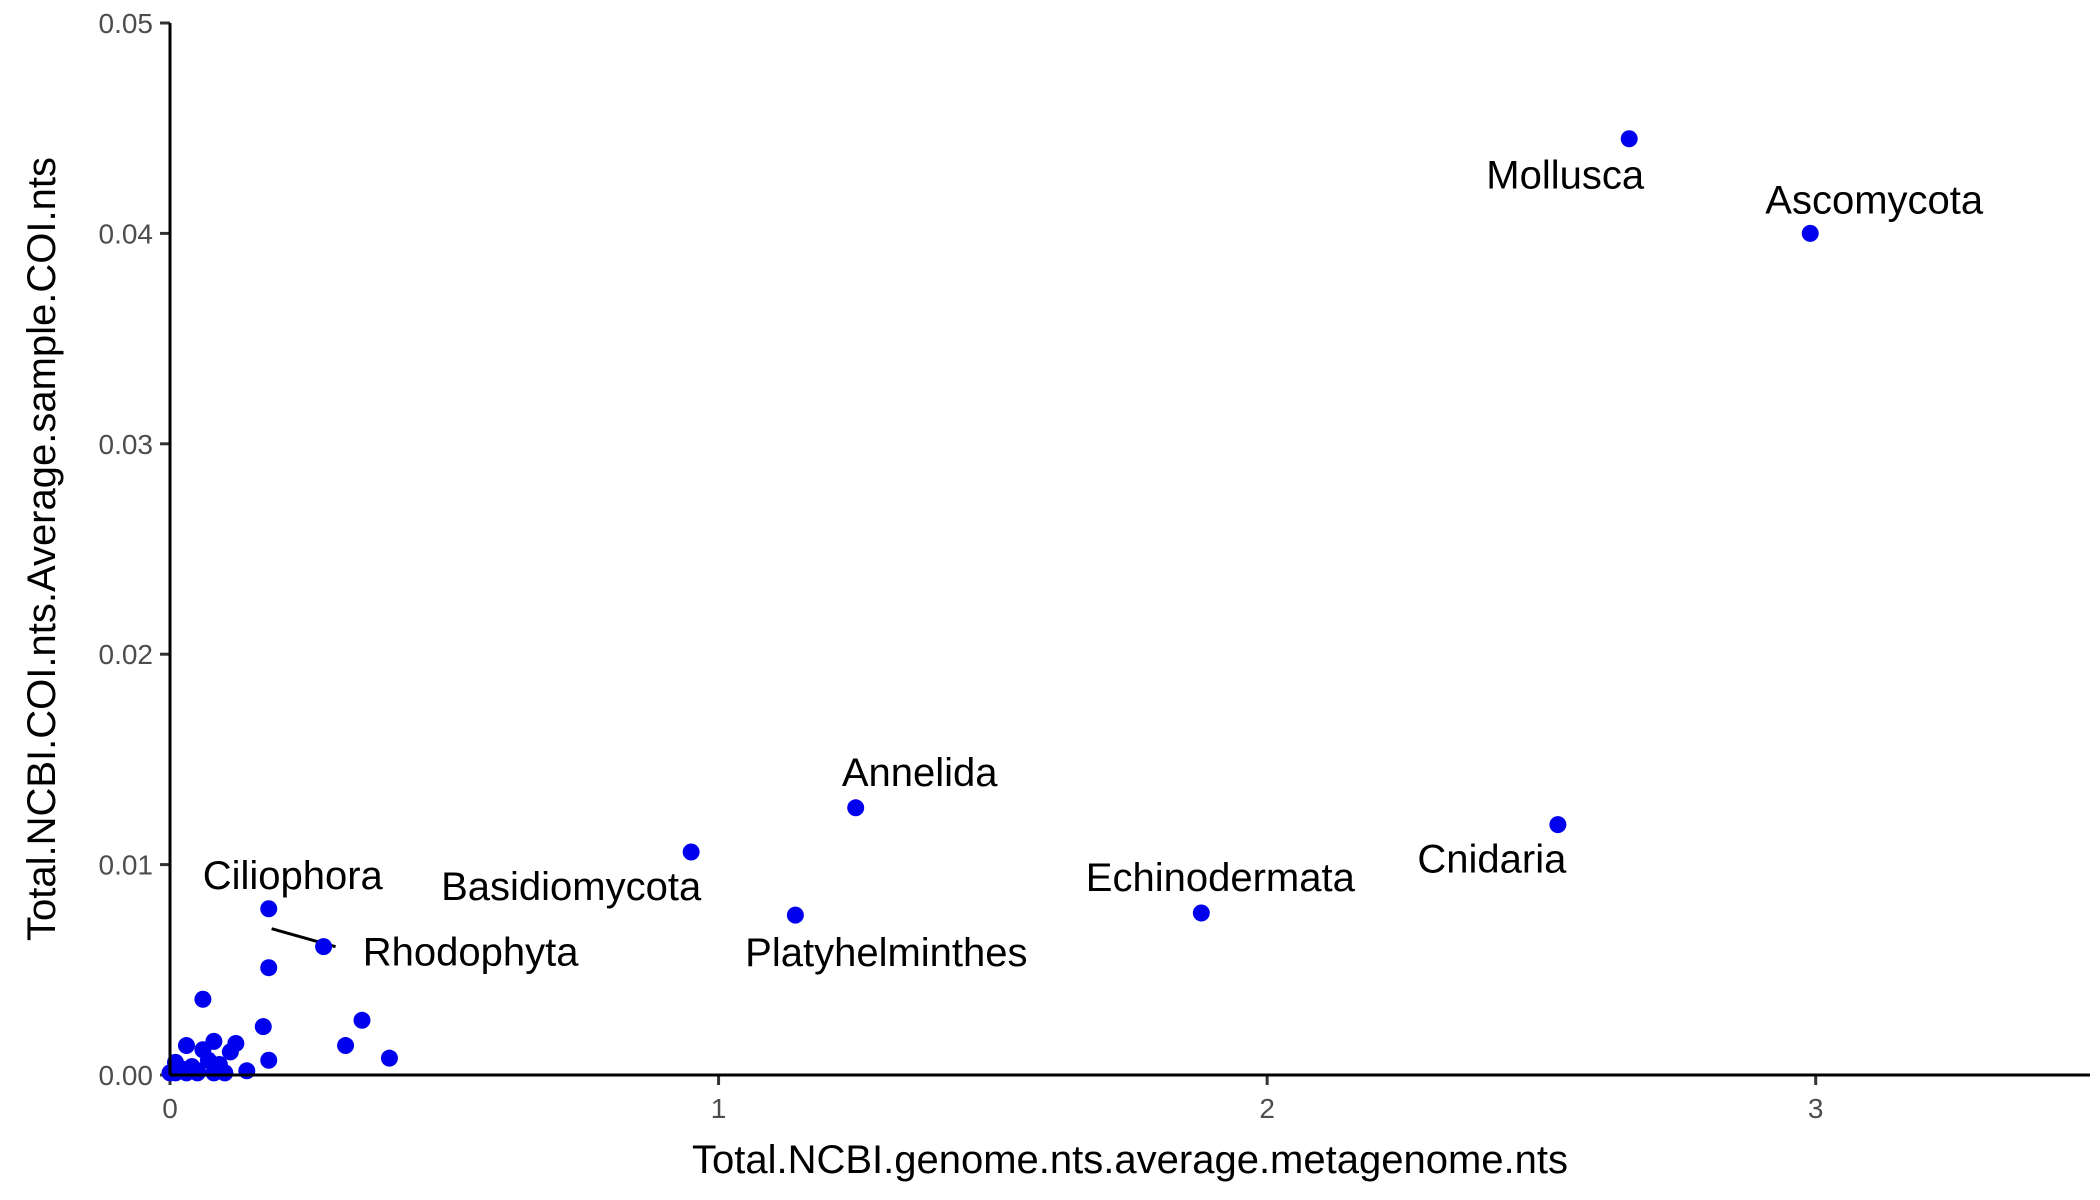 Image resolution: width=2100 pixels, height=1200 pixels. I want to click on point-label-cnidaria: Cnidaria, so click(1492, 860).